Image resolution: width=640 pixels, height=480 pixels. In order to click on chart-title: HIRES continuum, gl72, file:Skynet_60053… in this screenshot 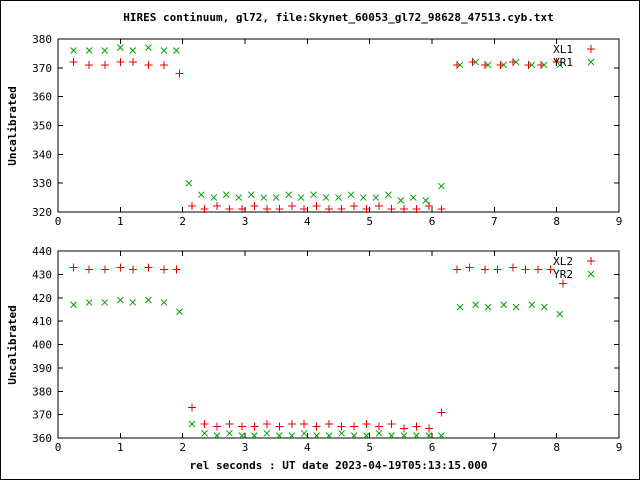, I will do `click(338, 17)`.